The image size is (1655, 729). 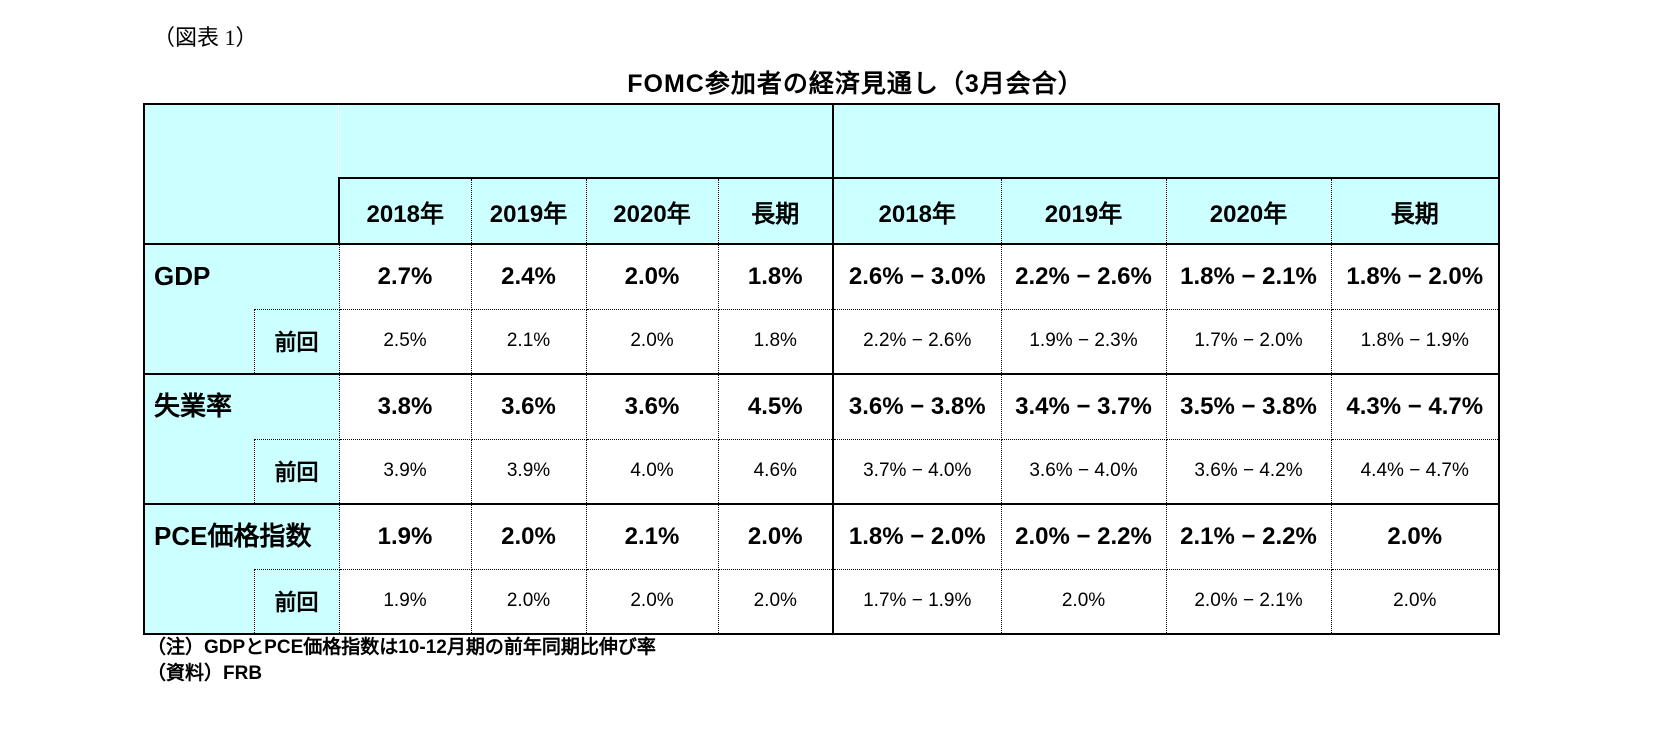 I want to click on gdp-prev-median-2020: 2.0%, so click(x=652, y=341).